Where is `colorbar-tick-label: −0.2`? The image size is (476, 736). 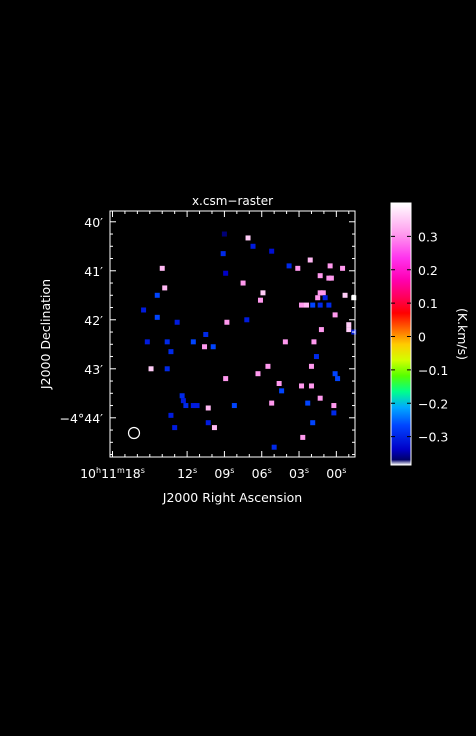
colorbar-tick-label: −0.2 is located at coordinates (433, 403).